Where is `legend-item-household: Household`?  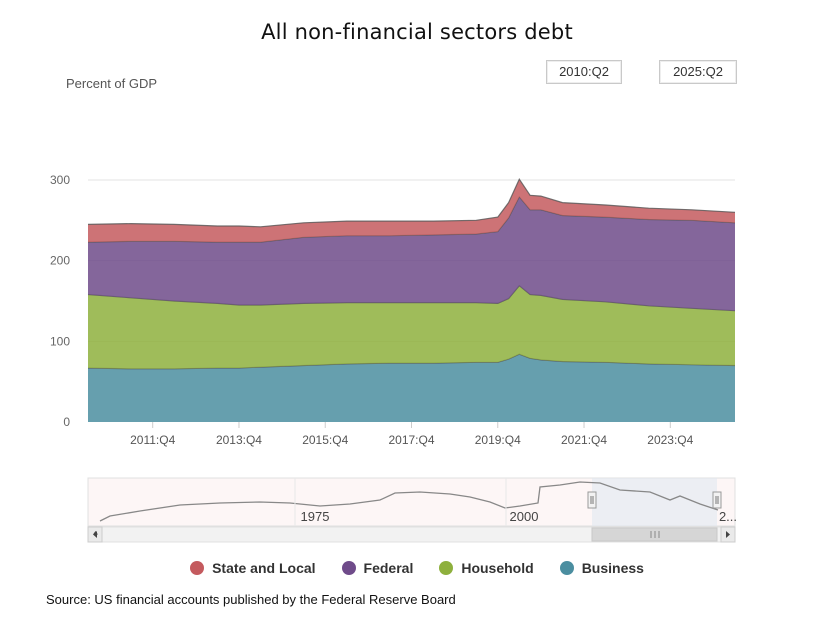 legend-item-household: Household is located at coordinates (486, 568).